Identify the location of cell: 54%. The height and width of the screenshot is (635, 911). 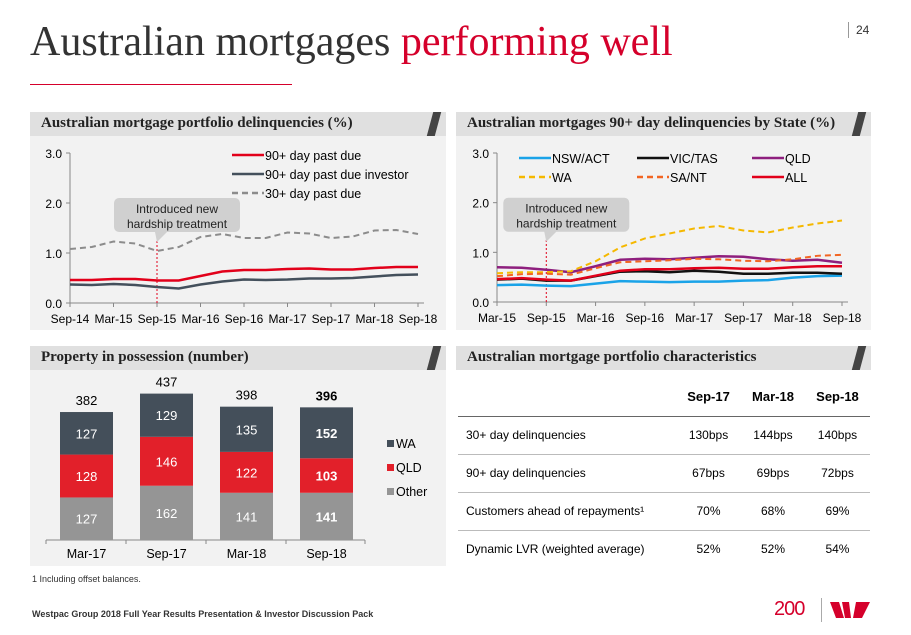
(837, 549).